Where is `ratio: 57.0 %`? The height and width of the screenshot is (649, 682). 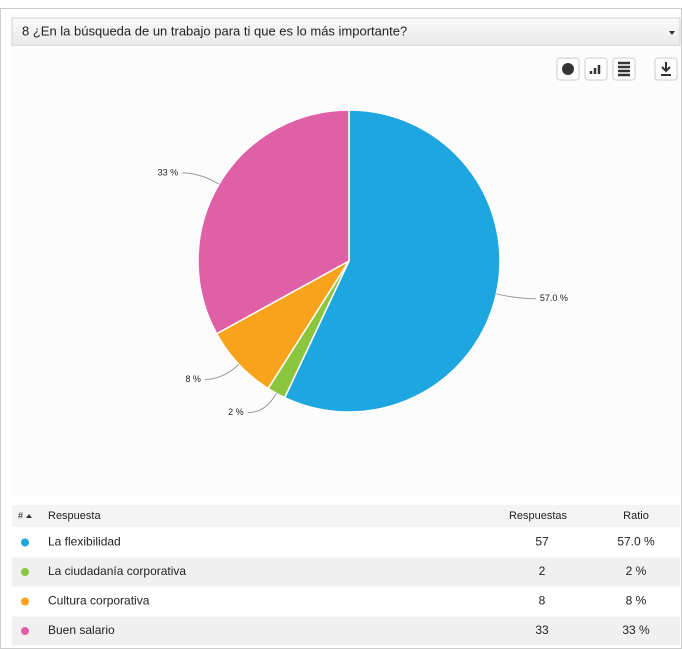 ratio: 57.0 % is located at coordinates (636, 542).